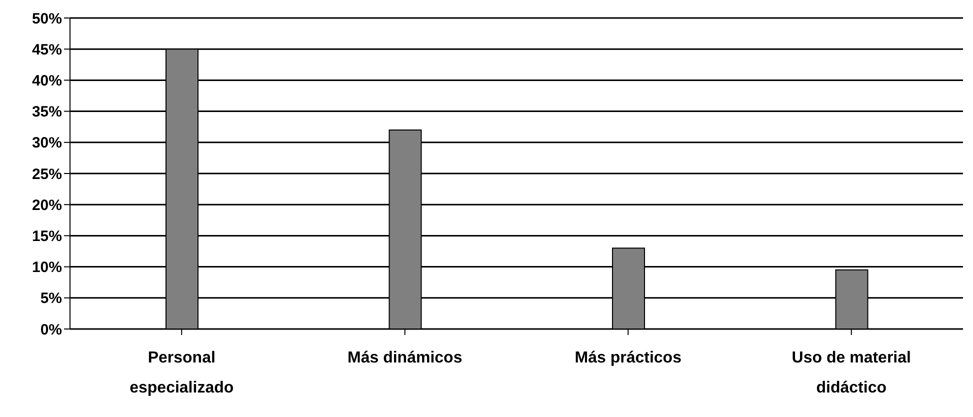  Describe the element at coordinates (182, 372) in the screenshot. I see `x-tick-label: Personal especializado` at that location.